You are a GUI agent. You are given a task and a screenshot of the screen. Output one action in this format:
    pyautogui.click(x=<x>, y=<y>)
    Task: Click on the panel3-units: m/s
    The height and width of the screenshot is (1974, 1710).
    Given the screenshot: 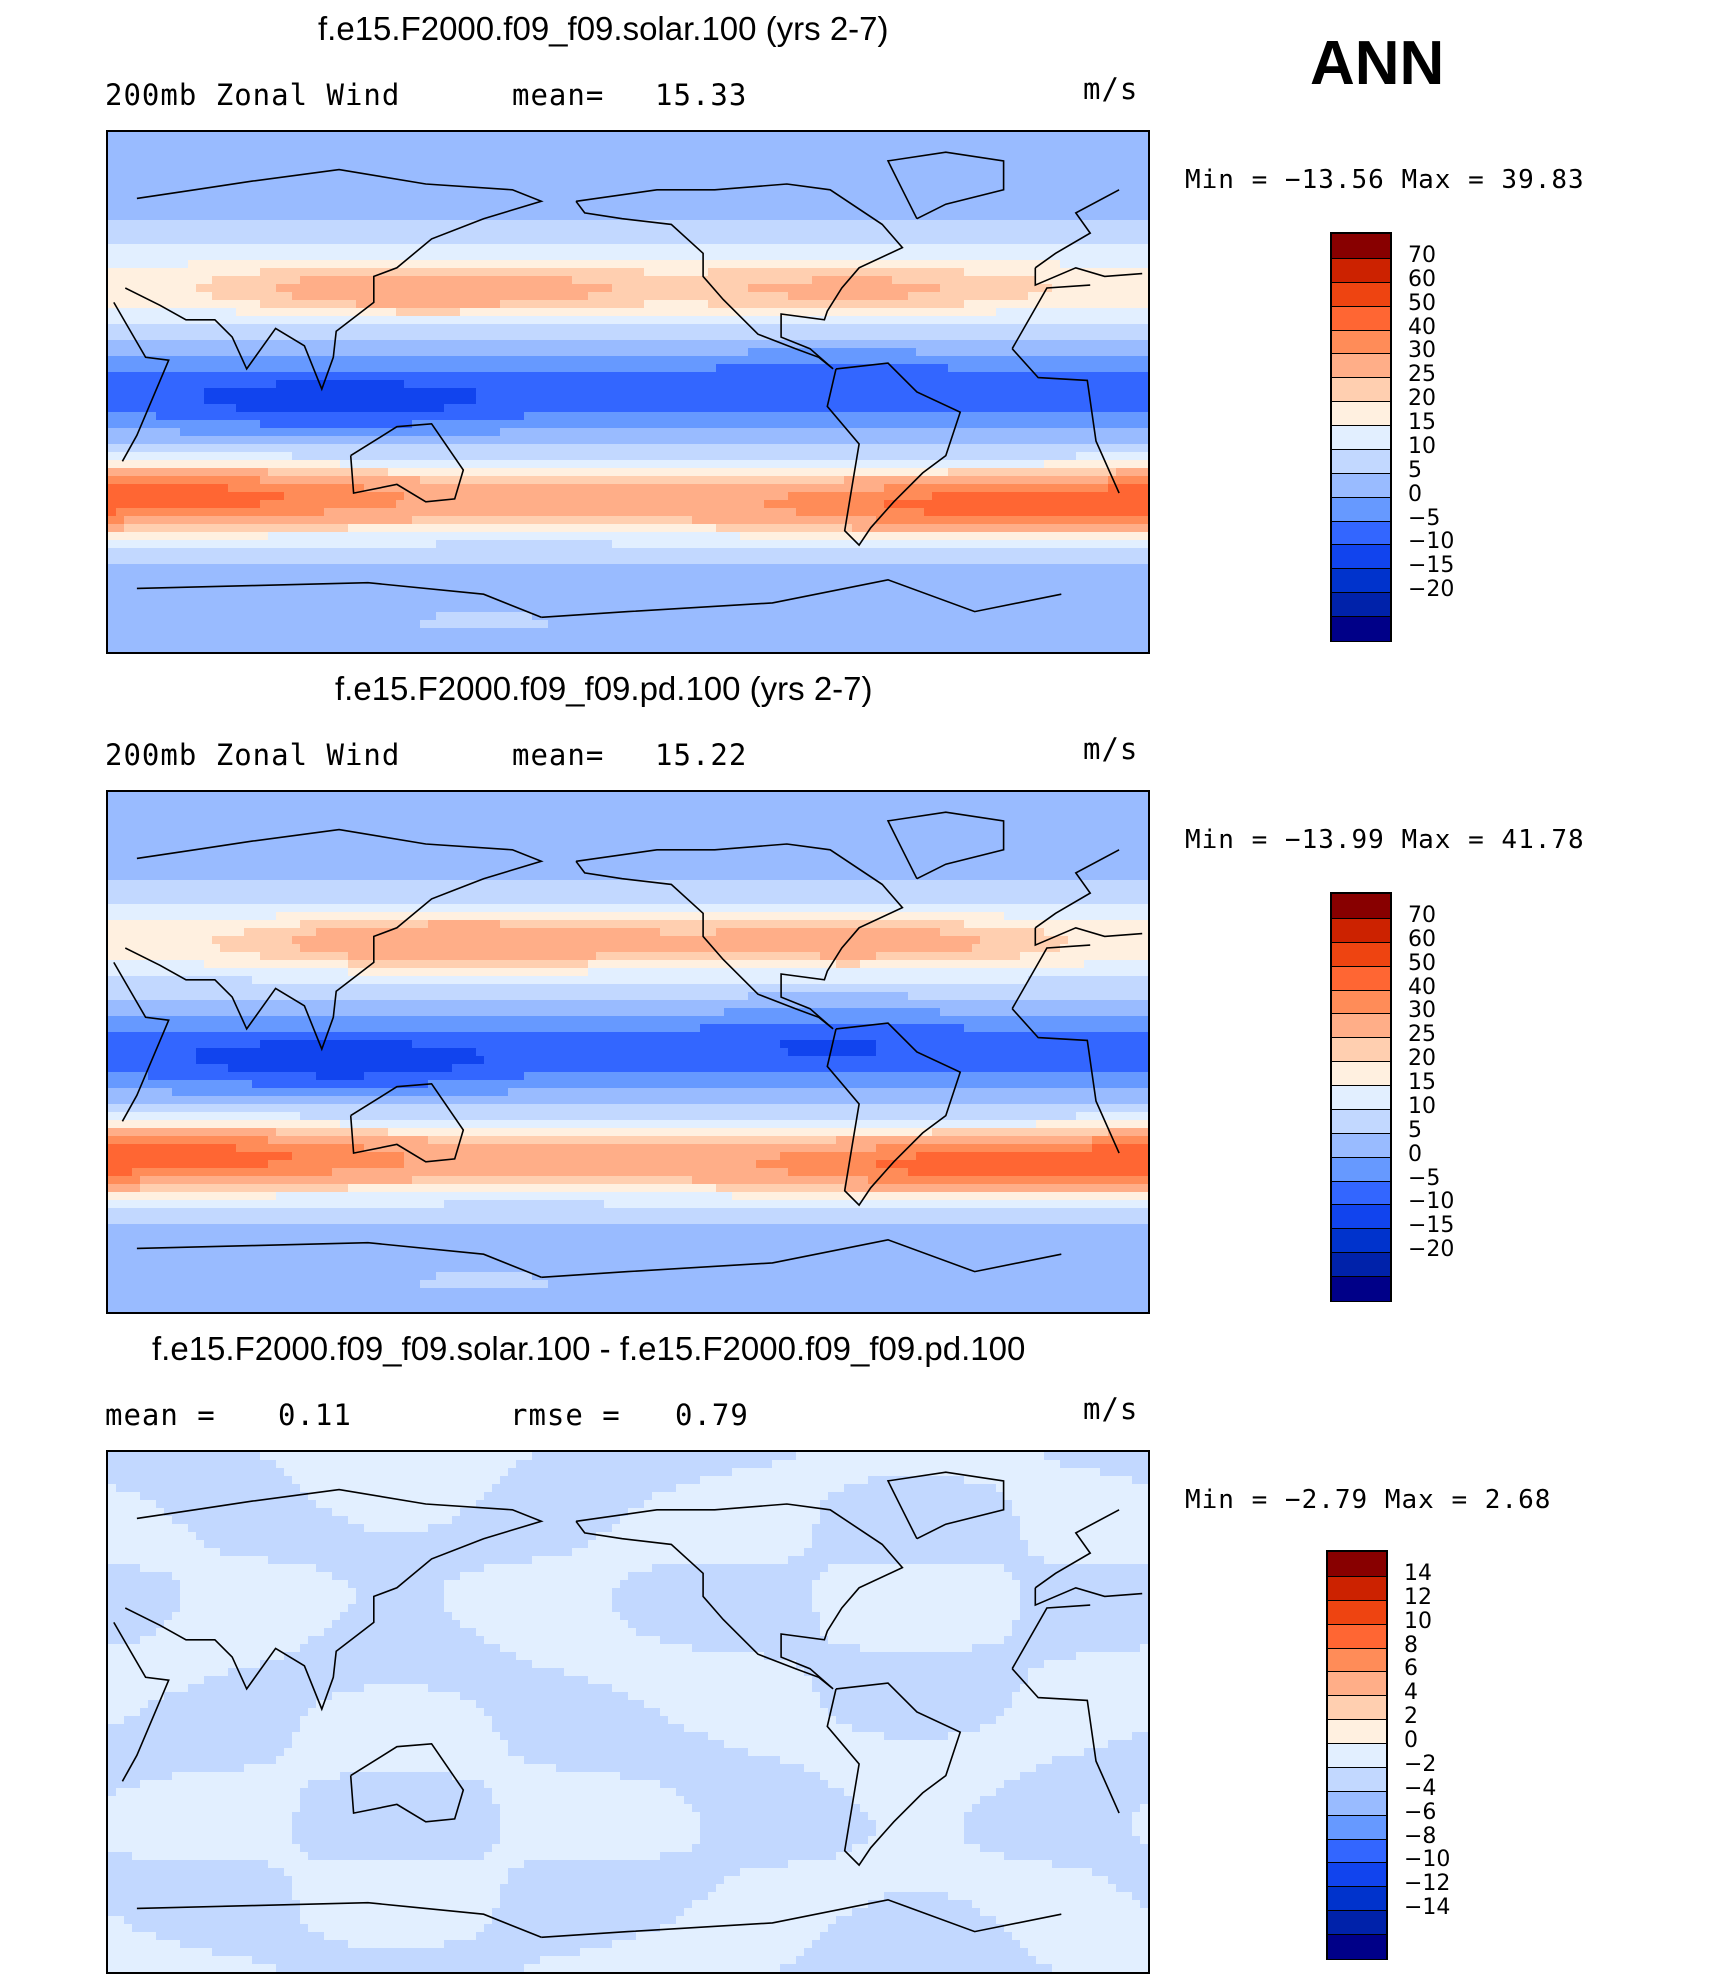 What is the action you would take?
    pyautogui.click(x=1110, y=1409)
    